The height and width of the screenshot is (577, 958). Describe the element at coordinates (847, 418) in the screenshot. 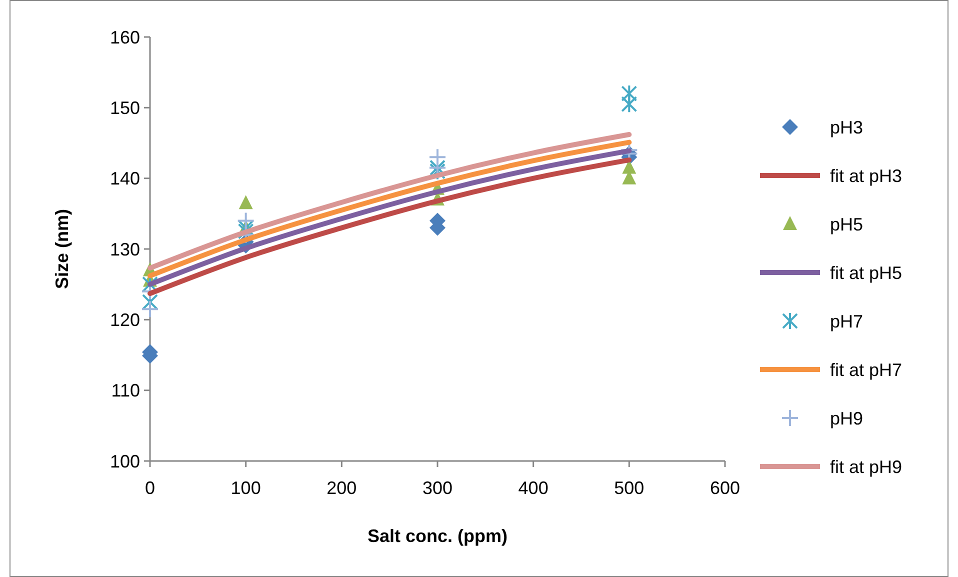

I see `legend-label: pH9` at that location.